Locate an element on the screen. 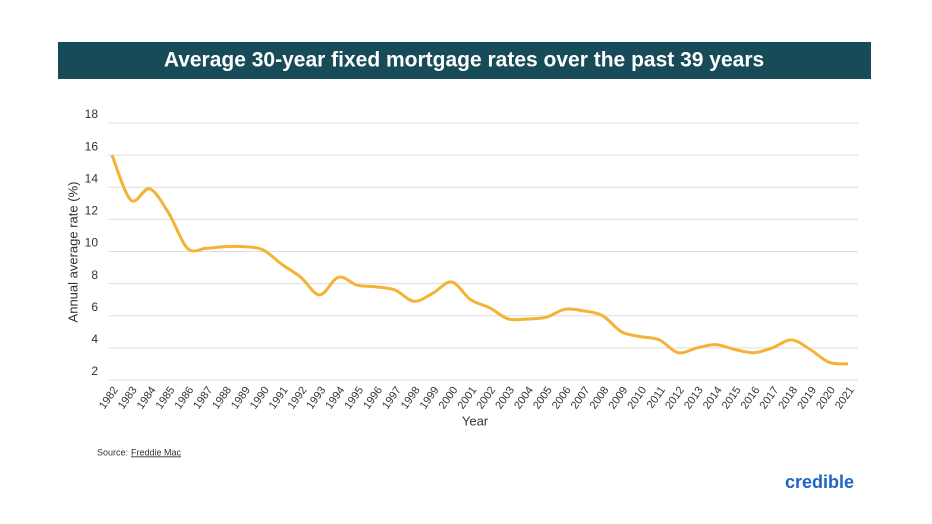 The width and height of the screenshot is (932, 524). x-tick-label: 1997 is located at coordinates (392, 398).